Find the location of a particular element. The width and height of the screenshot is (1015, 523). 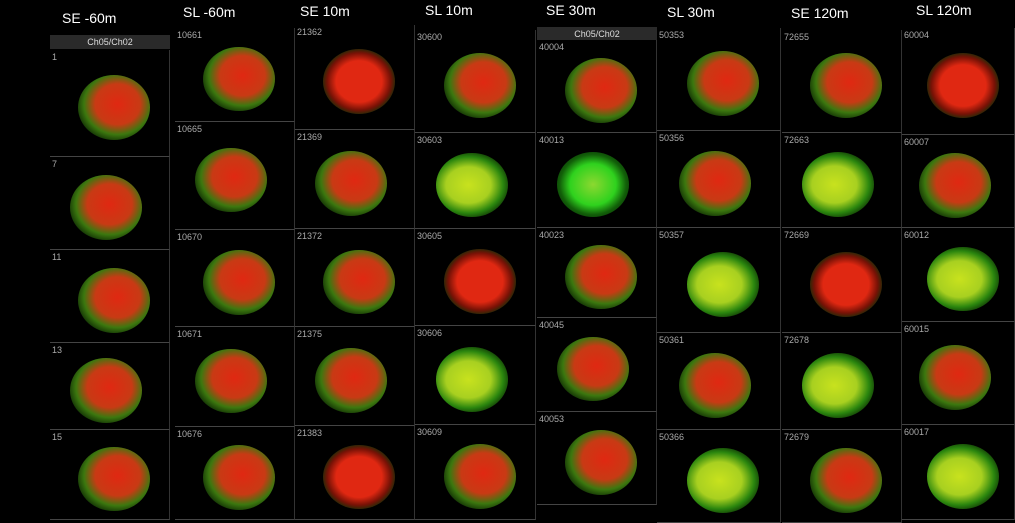

object-number: 1 is located at coordinates (55, 57).